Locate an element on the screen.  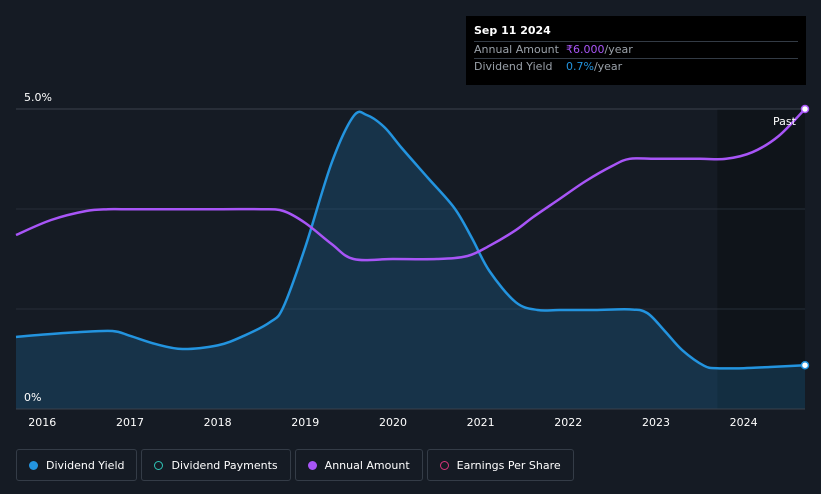
y-tick-label-zero: 0% is located at coordinates (33, 397).